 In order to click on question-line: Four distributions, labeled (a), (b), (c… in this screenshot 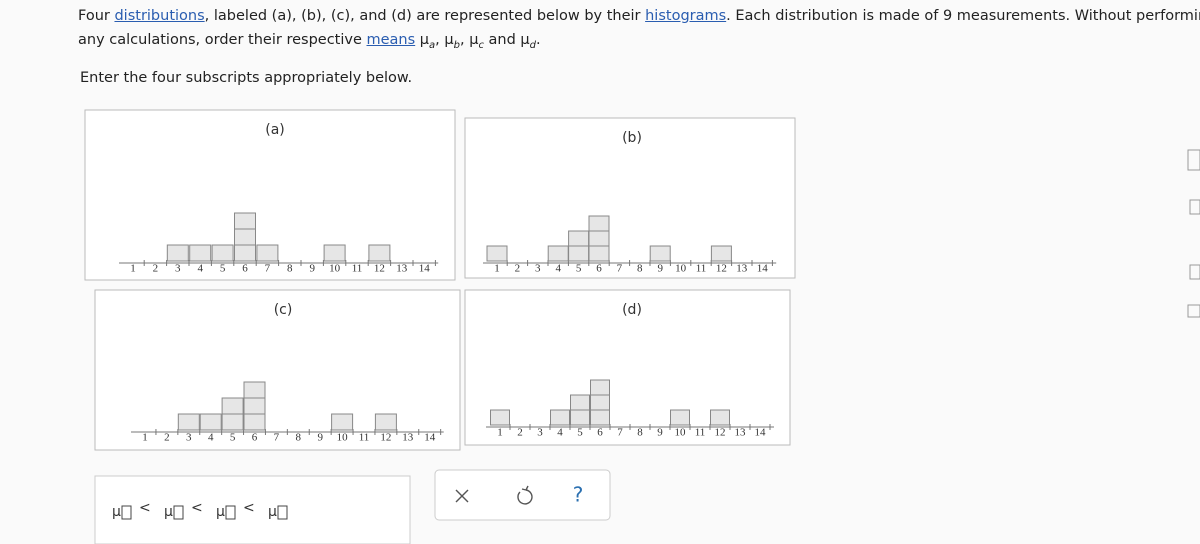, I will do `click(639, 16)`.